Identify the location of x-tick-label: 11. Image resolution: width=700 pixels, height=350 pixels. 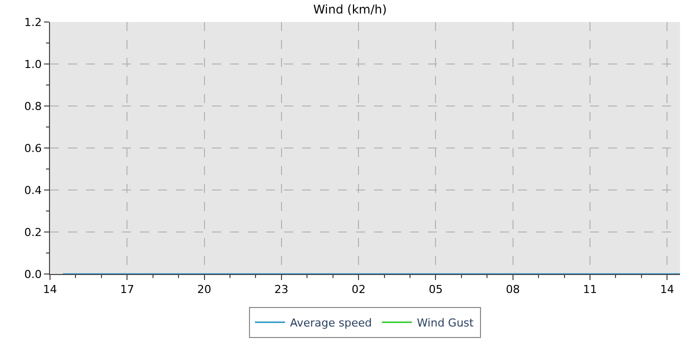
(590, 289).